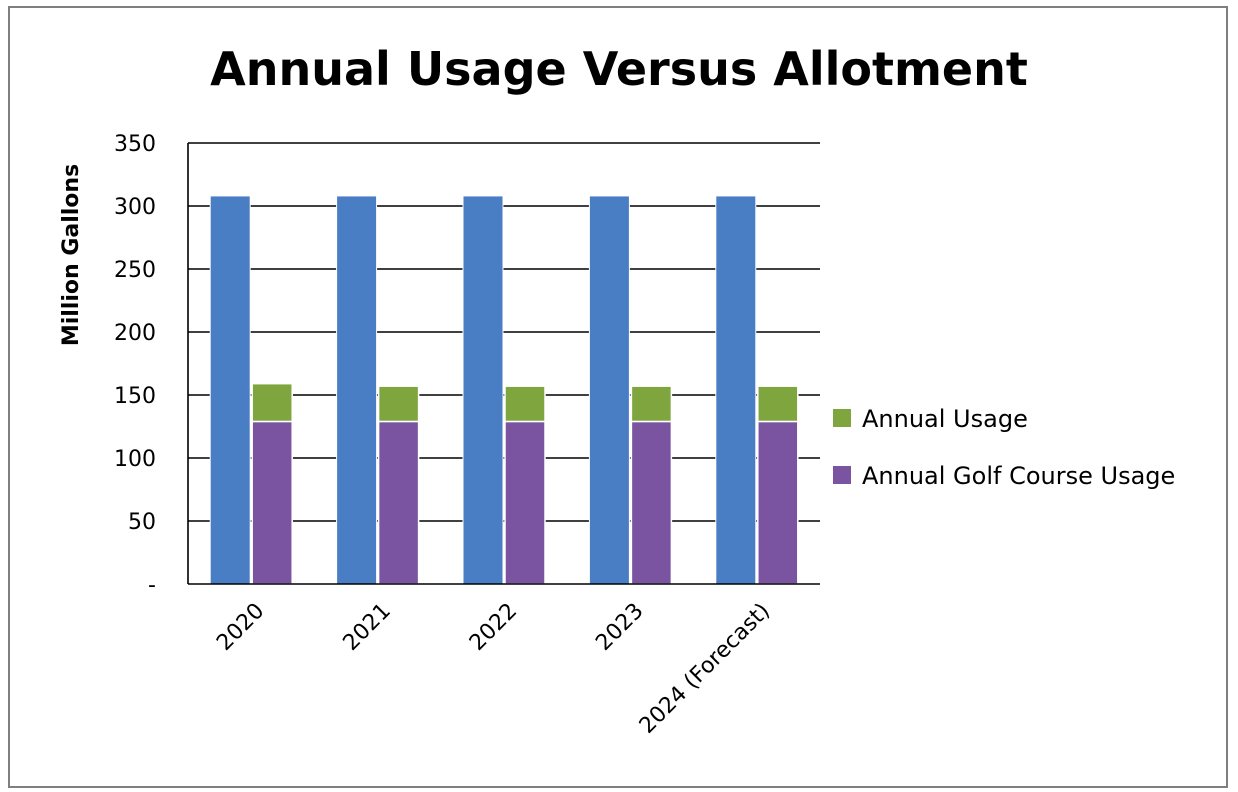  What do you see at coordinates (493, 627) in the screenshot?
I see `x-tick-label: 2022` at bounding box center [493, 627].